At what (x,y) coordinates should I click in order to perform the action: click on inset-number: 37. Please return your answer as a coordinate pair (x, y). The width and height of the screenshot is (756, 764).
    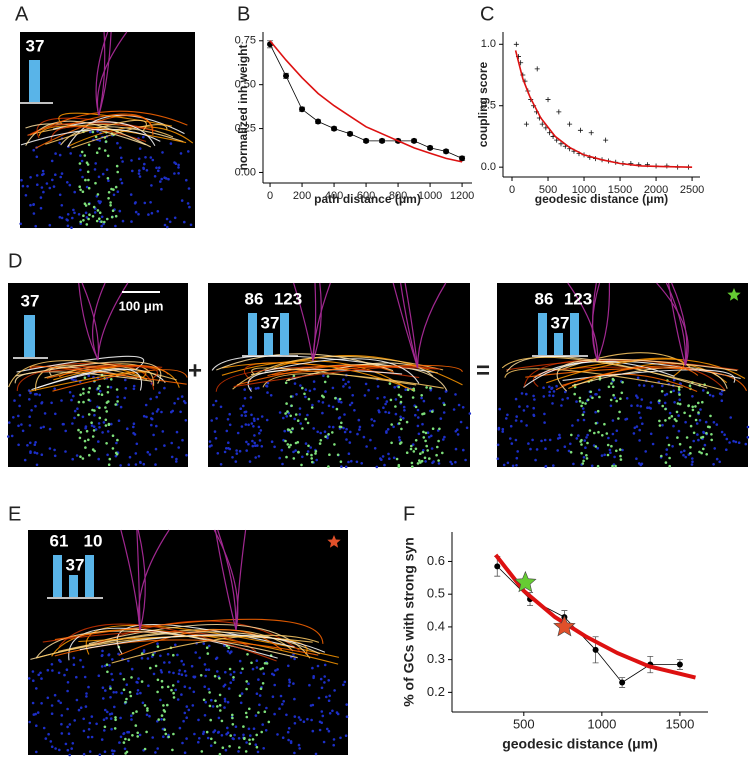
    Looking at the image, I should click on (560, 322).